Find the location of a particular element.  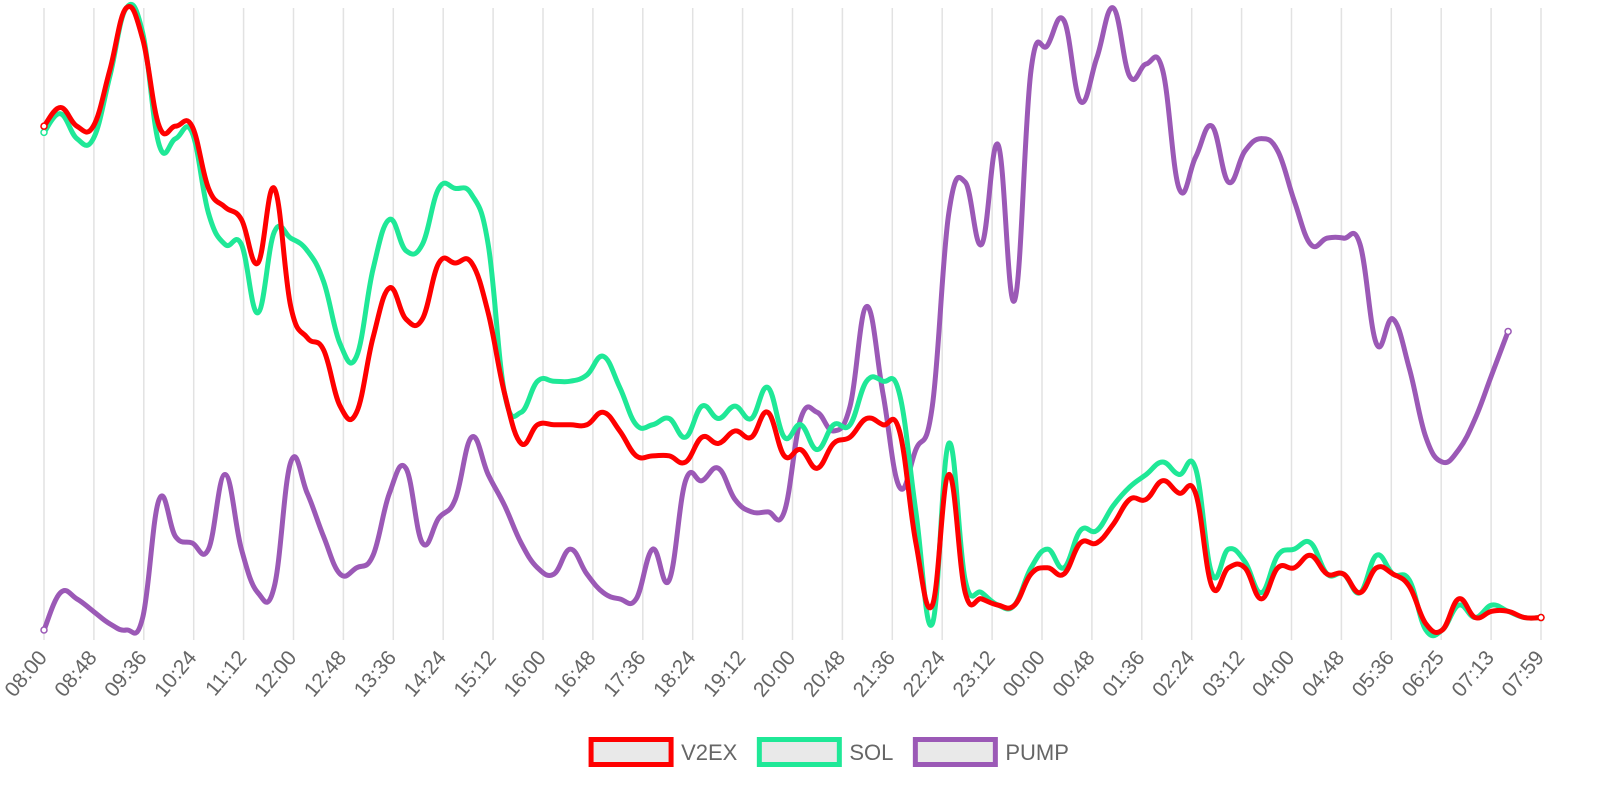

x-tick-label: 12:00 is located at coordinates (275, 673).